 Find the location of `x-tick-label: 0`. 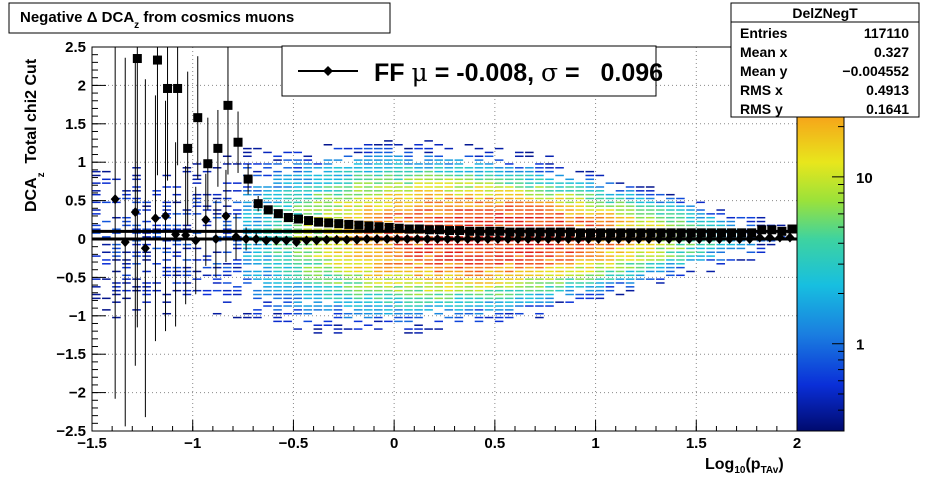

x-tick-label: 0 is located at coordinates (394, 443).